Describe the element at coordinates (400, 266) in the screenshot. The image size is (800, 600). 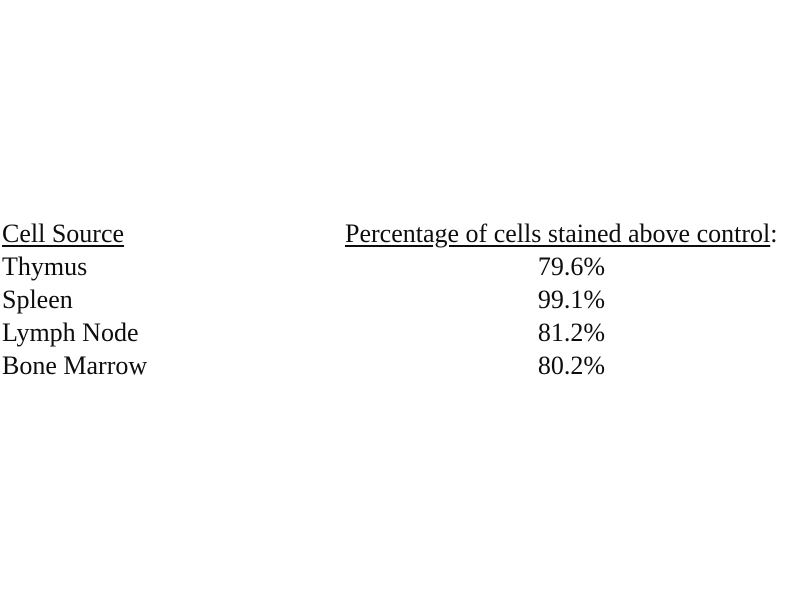
I see `table-row: Thymus 79.6%` at that location.